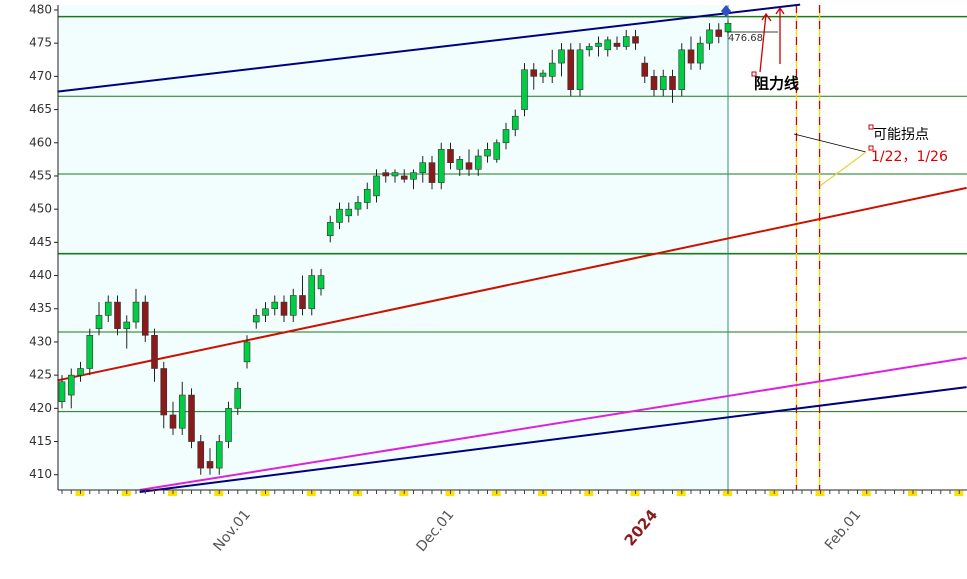 Image resolution: width=967 pixels, height=579 pixels. Describe the element at coordinates (776, 84) in the screenshot. I see `annotation: 阻力线` at that location.